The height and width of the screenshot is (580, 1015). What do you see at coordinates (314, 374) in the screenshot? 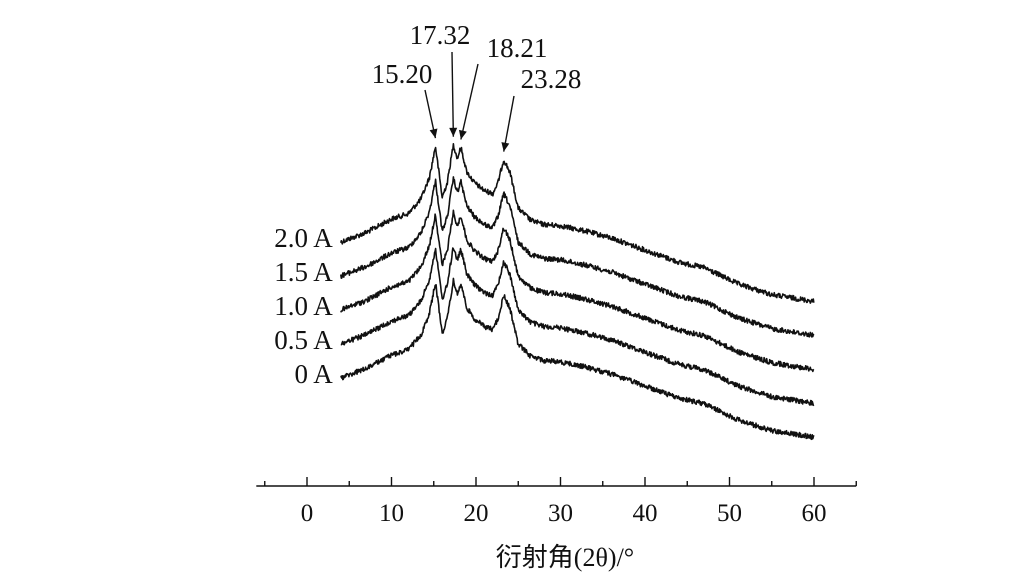
I see `series-label-4: 0 A` at bounding box center [314, 374].